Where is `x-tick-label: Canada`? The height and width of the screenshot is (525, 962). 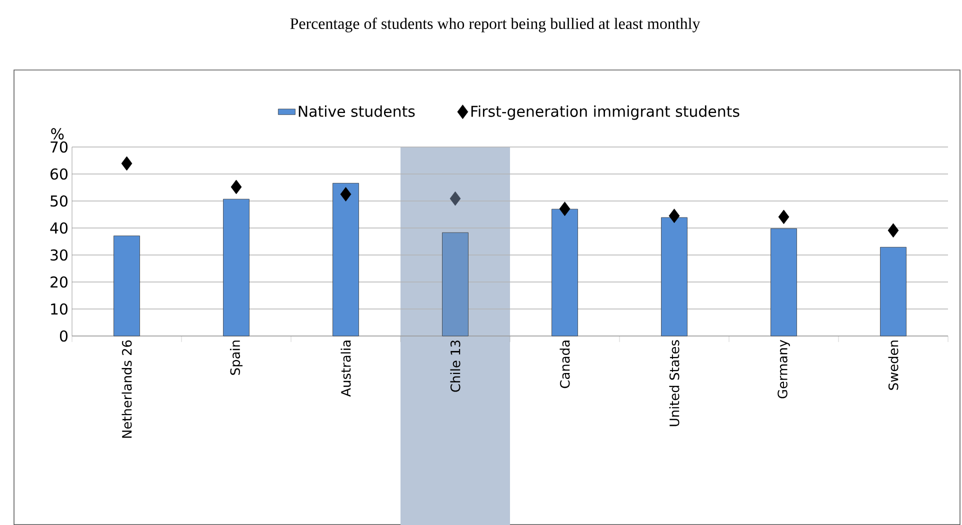 x-tick-label: Canada is located at coordinates (565, 364).